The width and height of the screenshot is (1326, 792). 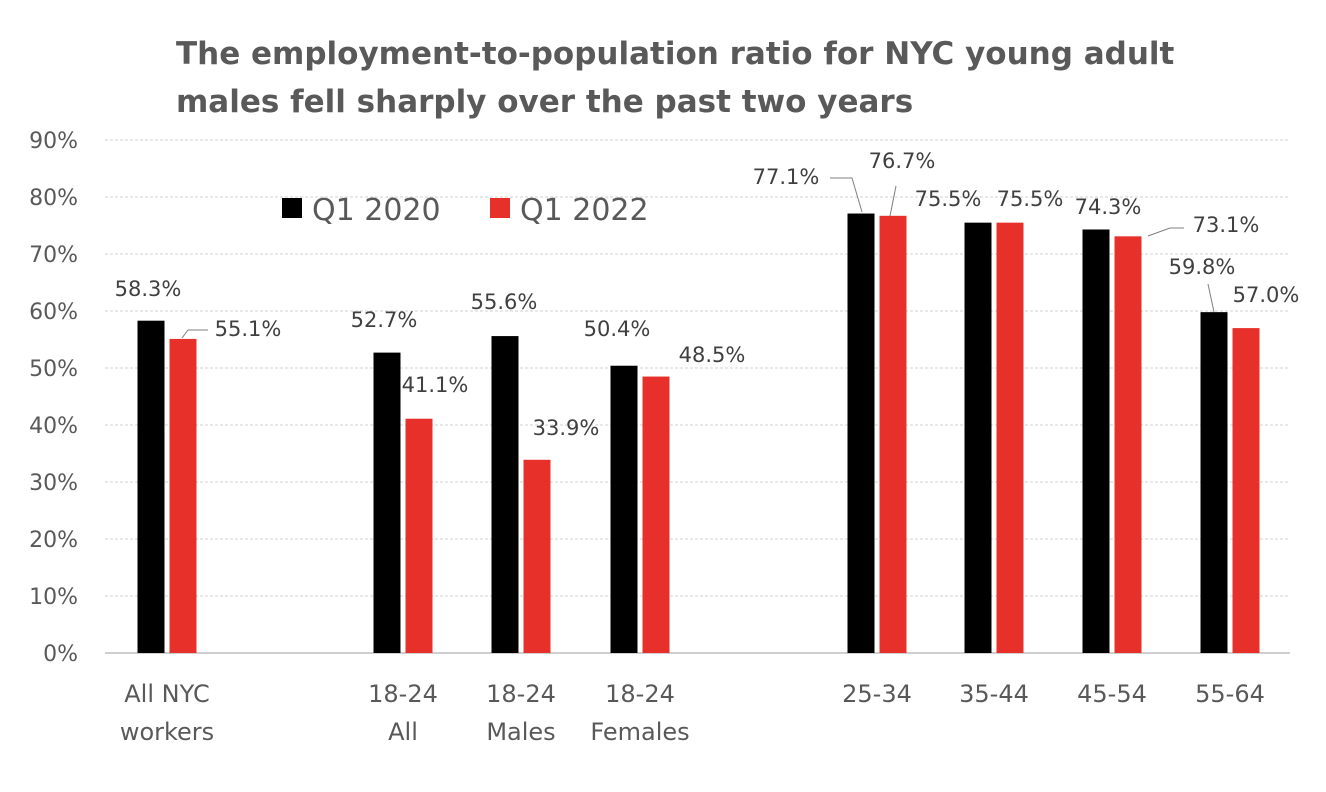 I want to click on data-label-q1-2022: 48.5%, so click(x=712, y=355).